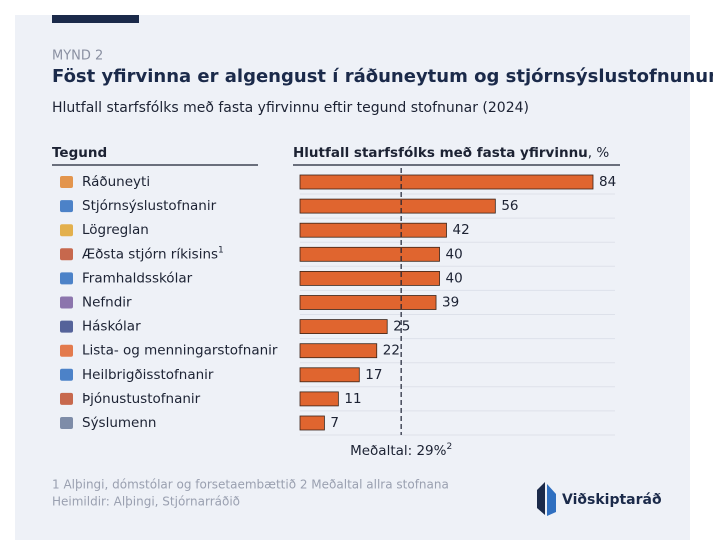  Describe the element at coordinates (607, 182) in the screenshot. I see `value-label: 84` at that location.